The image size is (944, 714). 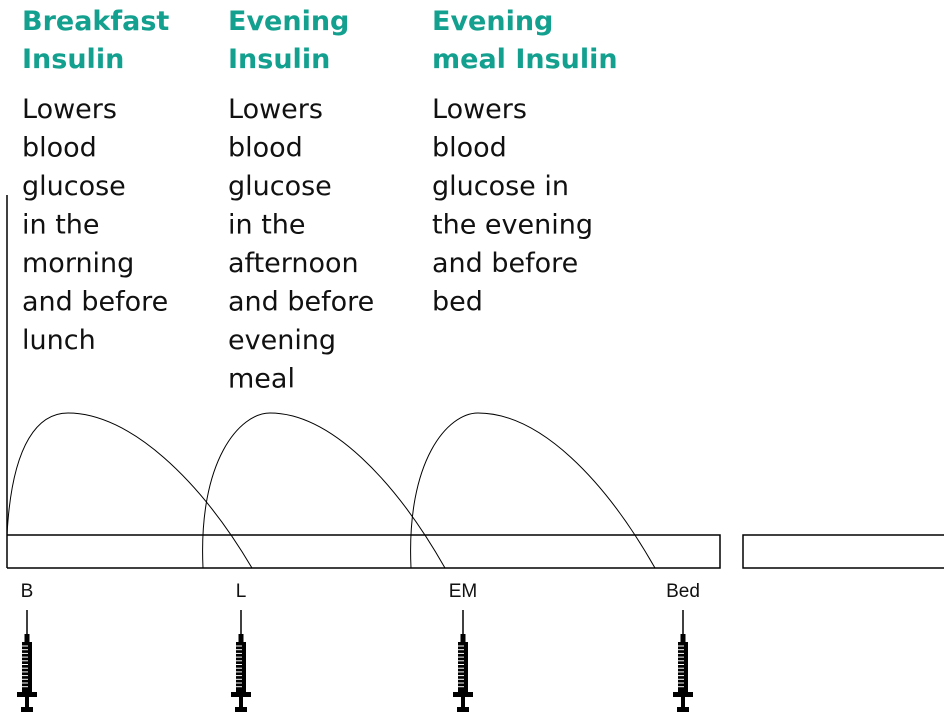 I want to click on time-bar-continued, so click(x=843, y=551).